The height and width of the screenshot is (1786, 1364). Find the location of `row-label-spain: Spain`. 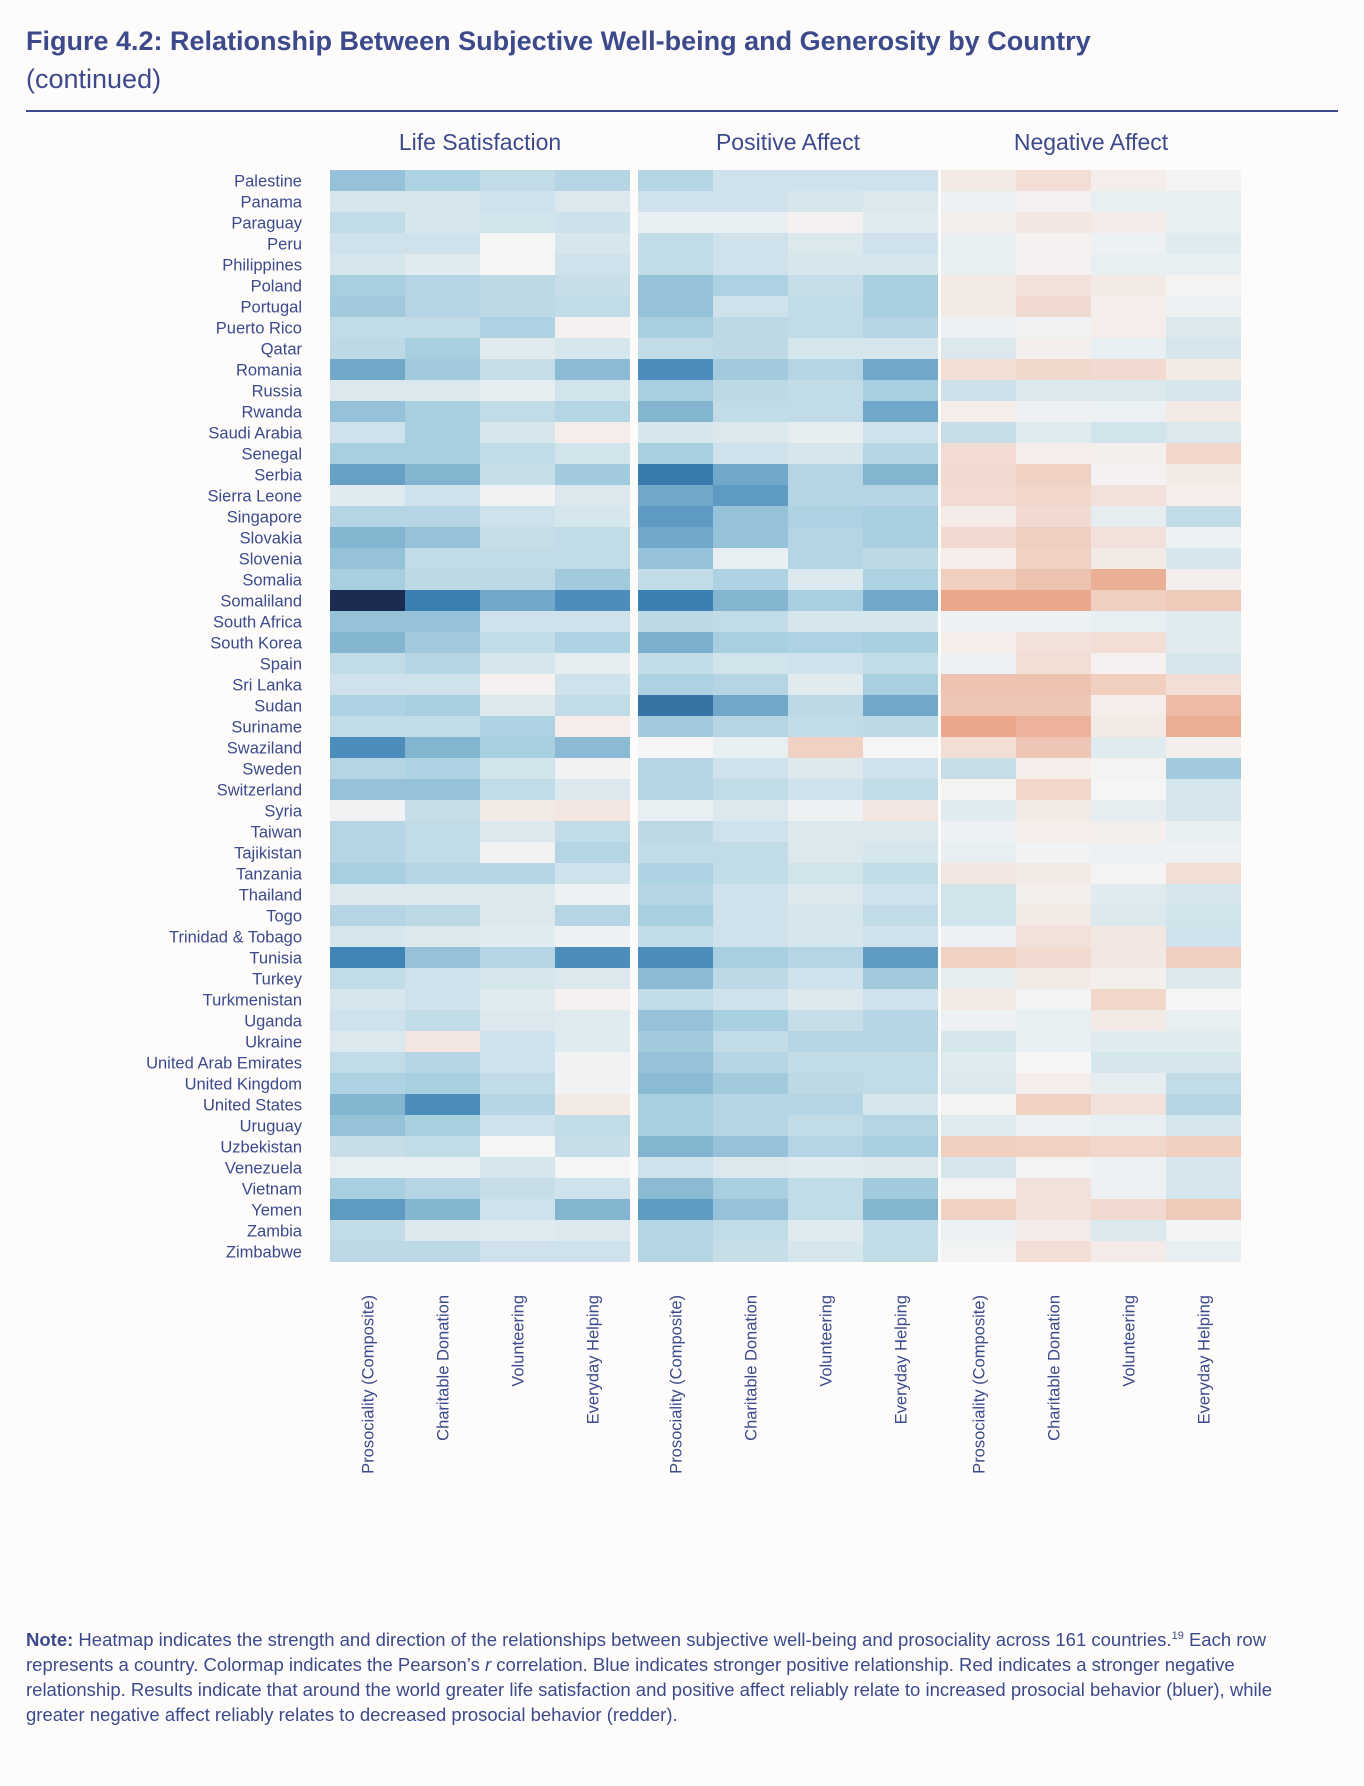

row-label-spain: Spain is located at coordinates (281, 665).